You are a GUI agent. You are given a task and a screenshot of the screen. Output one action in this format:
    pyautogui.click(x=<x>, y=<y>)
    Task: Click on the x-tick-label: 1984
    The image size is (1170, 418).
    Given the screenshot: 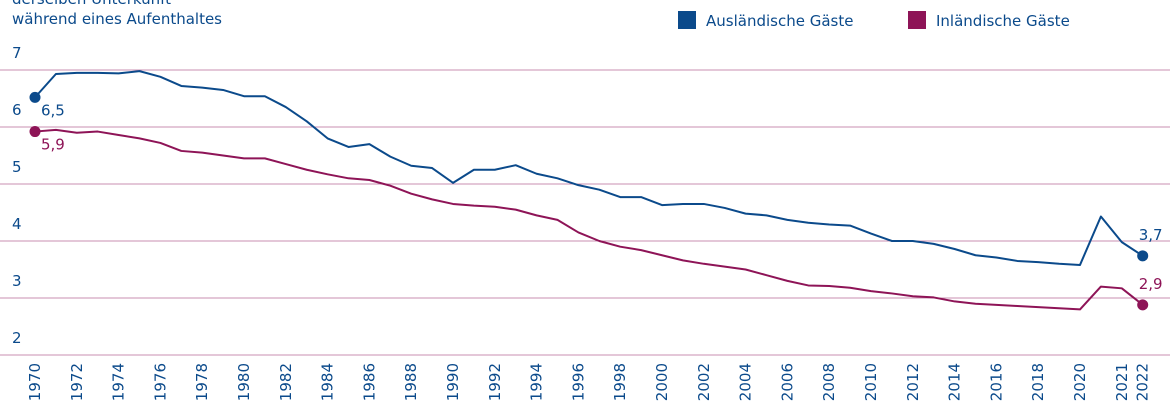 What is the action you would take?
    pyautogui.click(x=328, y=382)
    